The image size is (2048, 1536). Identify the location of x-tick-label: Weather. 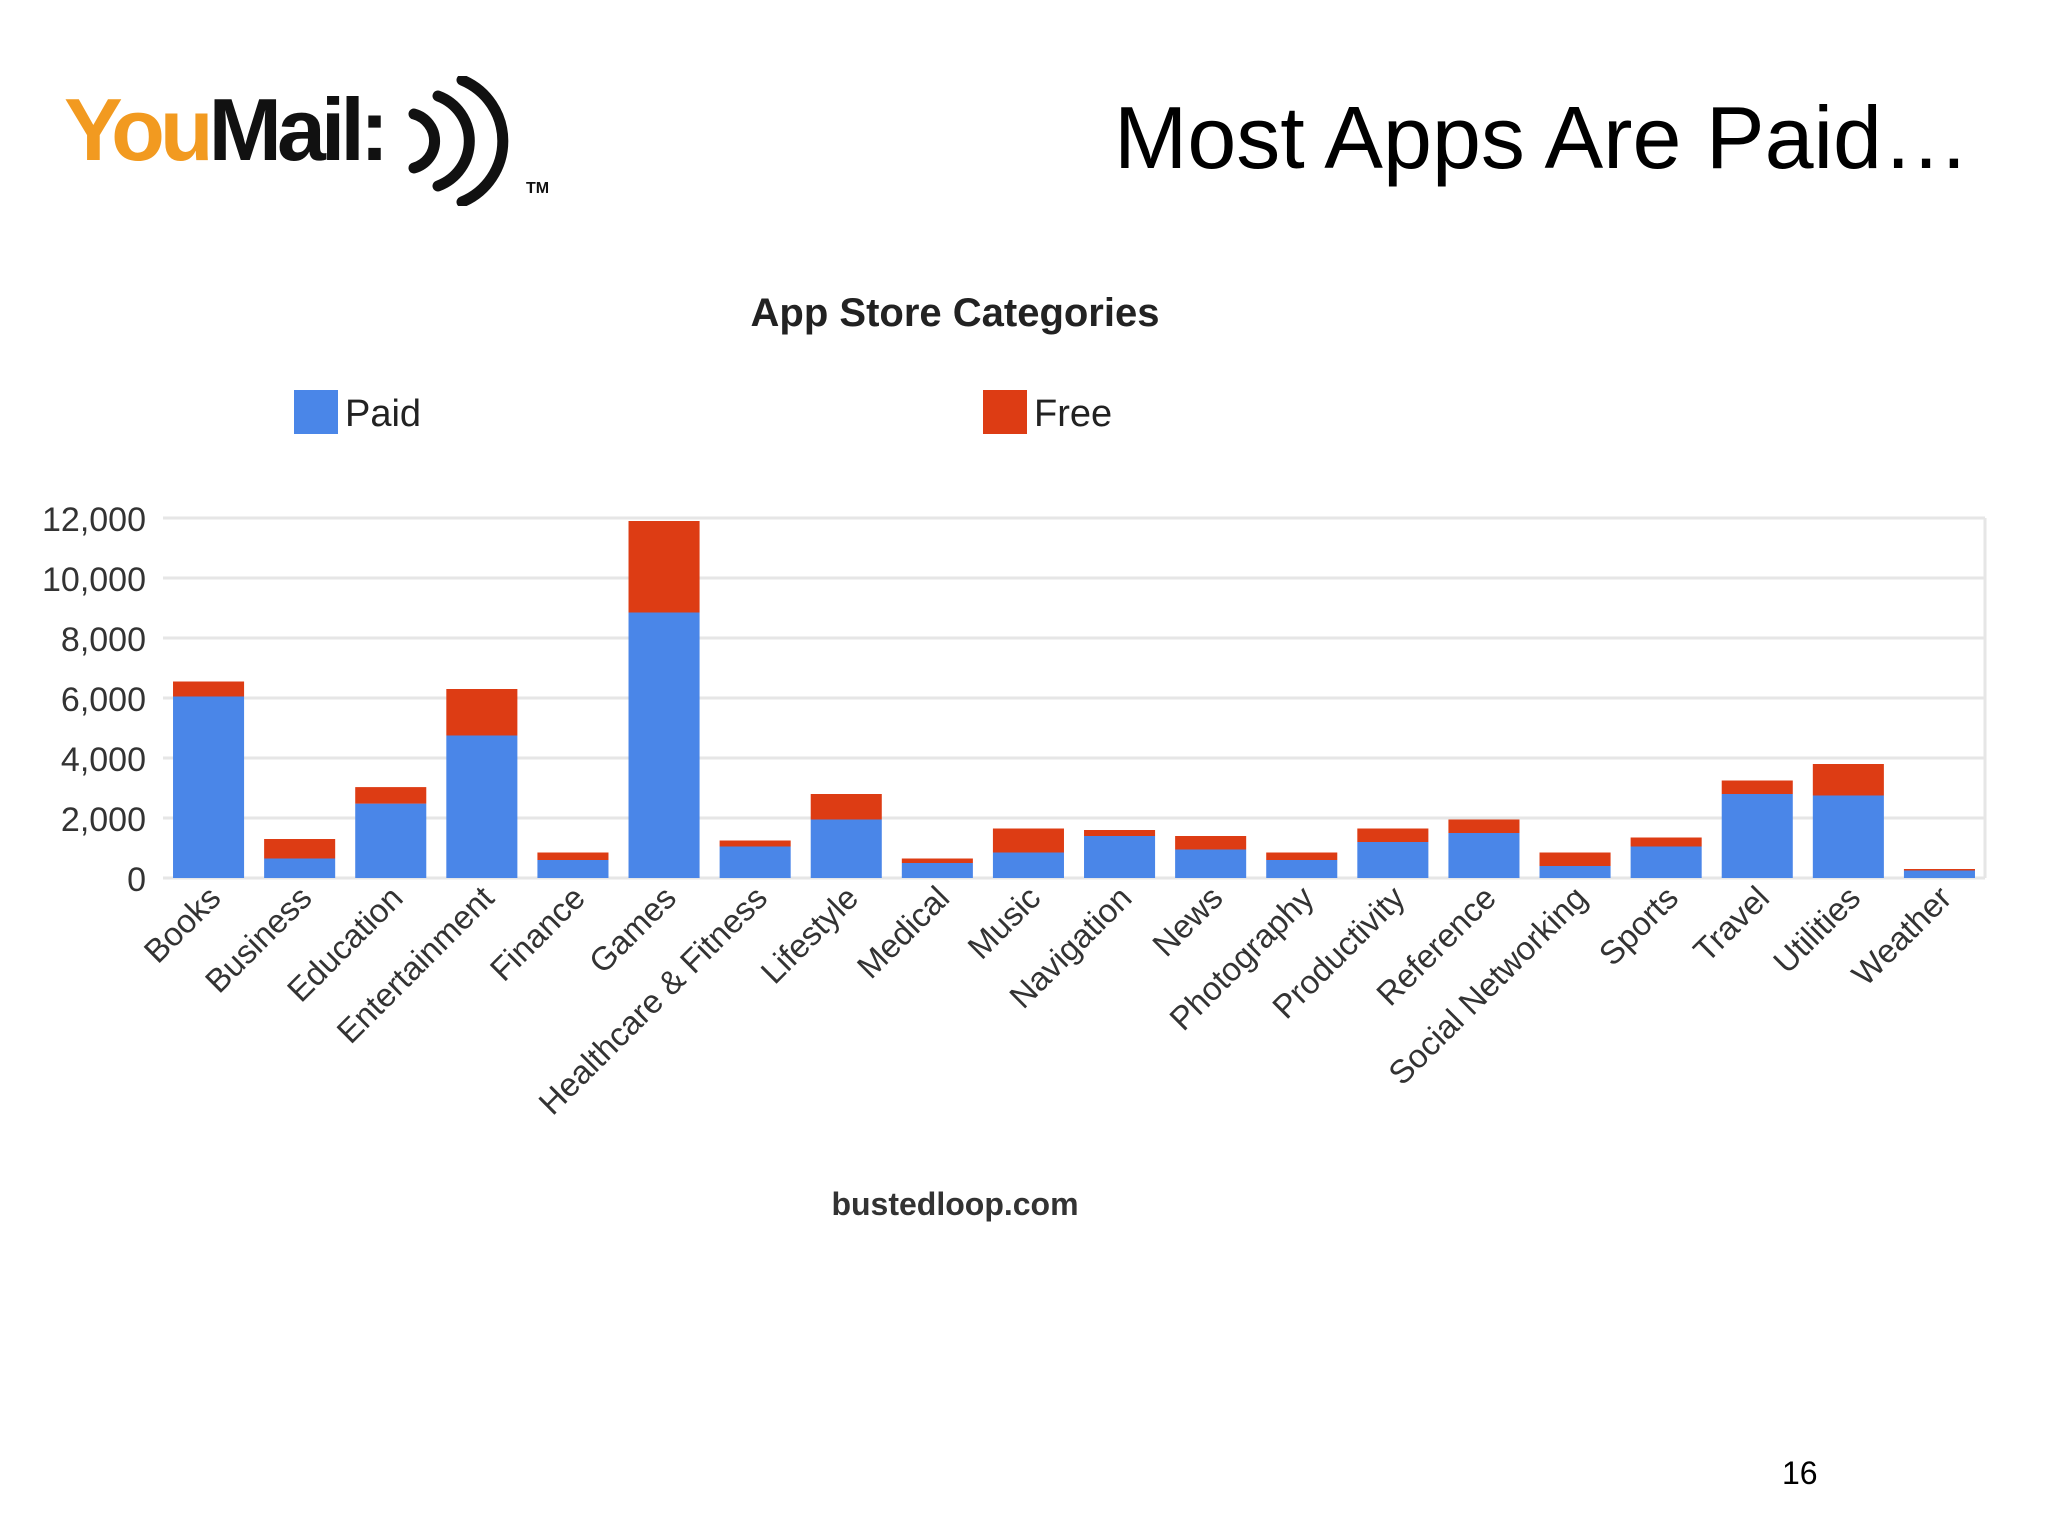
(1901, 936).